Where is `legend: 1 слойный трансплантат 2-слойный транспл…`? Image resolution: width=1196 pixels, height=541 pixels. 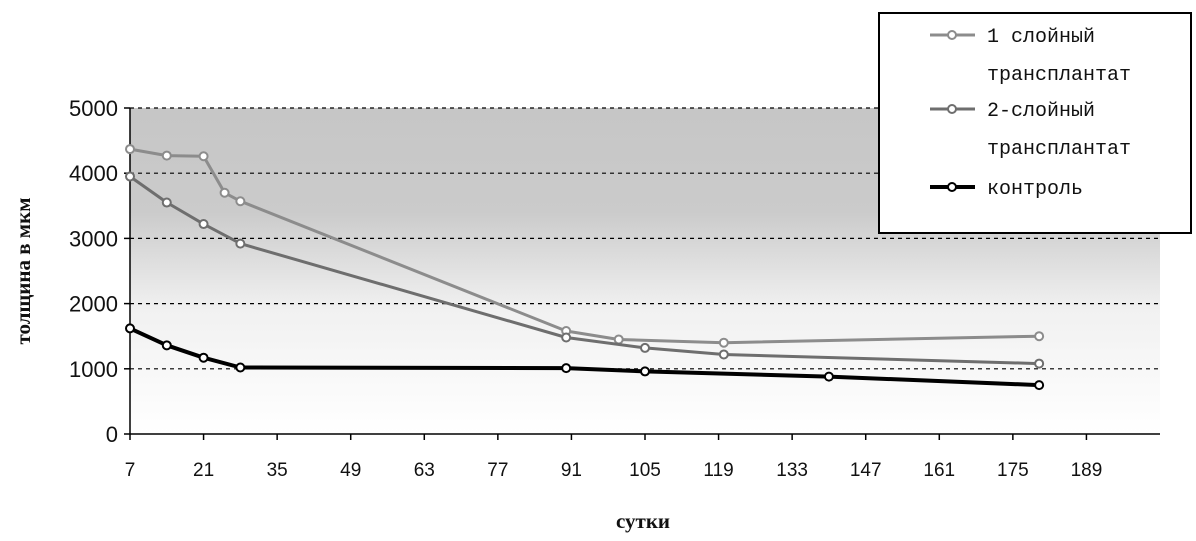 legend: 1 слойный трансплантат 2-слойный транспл… is located at coordinates (1035, 123).